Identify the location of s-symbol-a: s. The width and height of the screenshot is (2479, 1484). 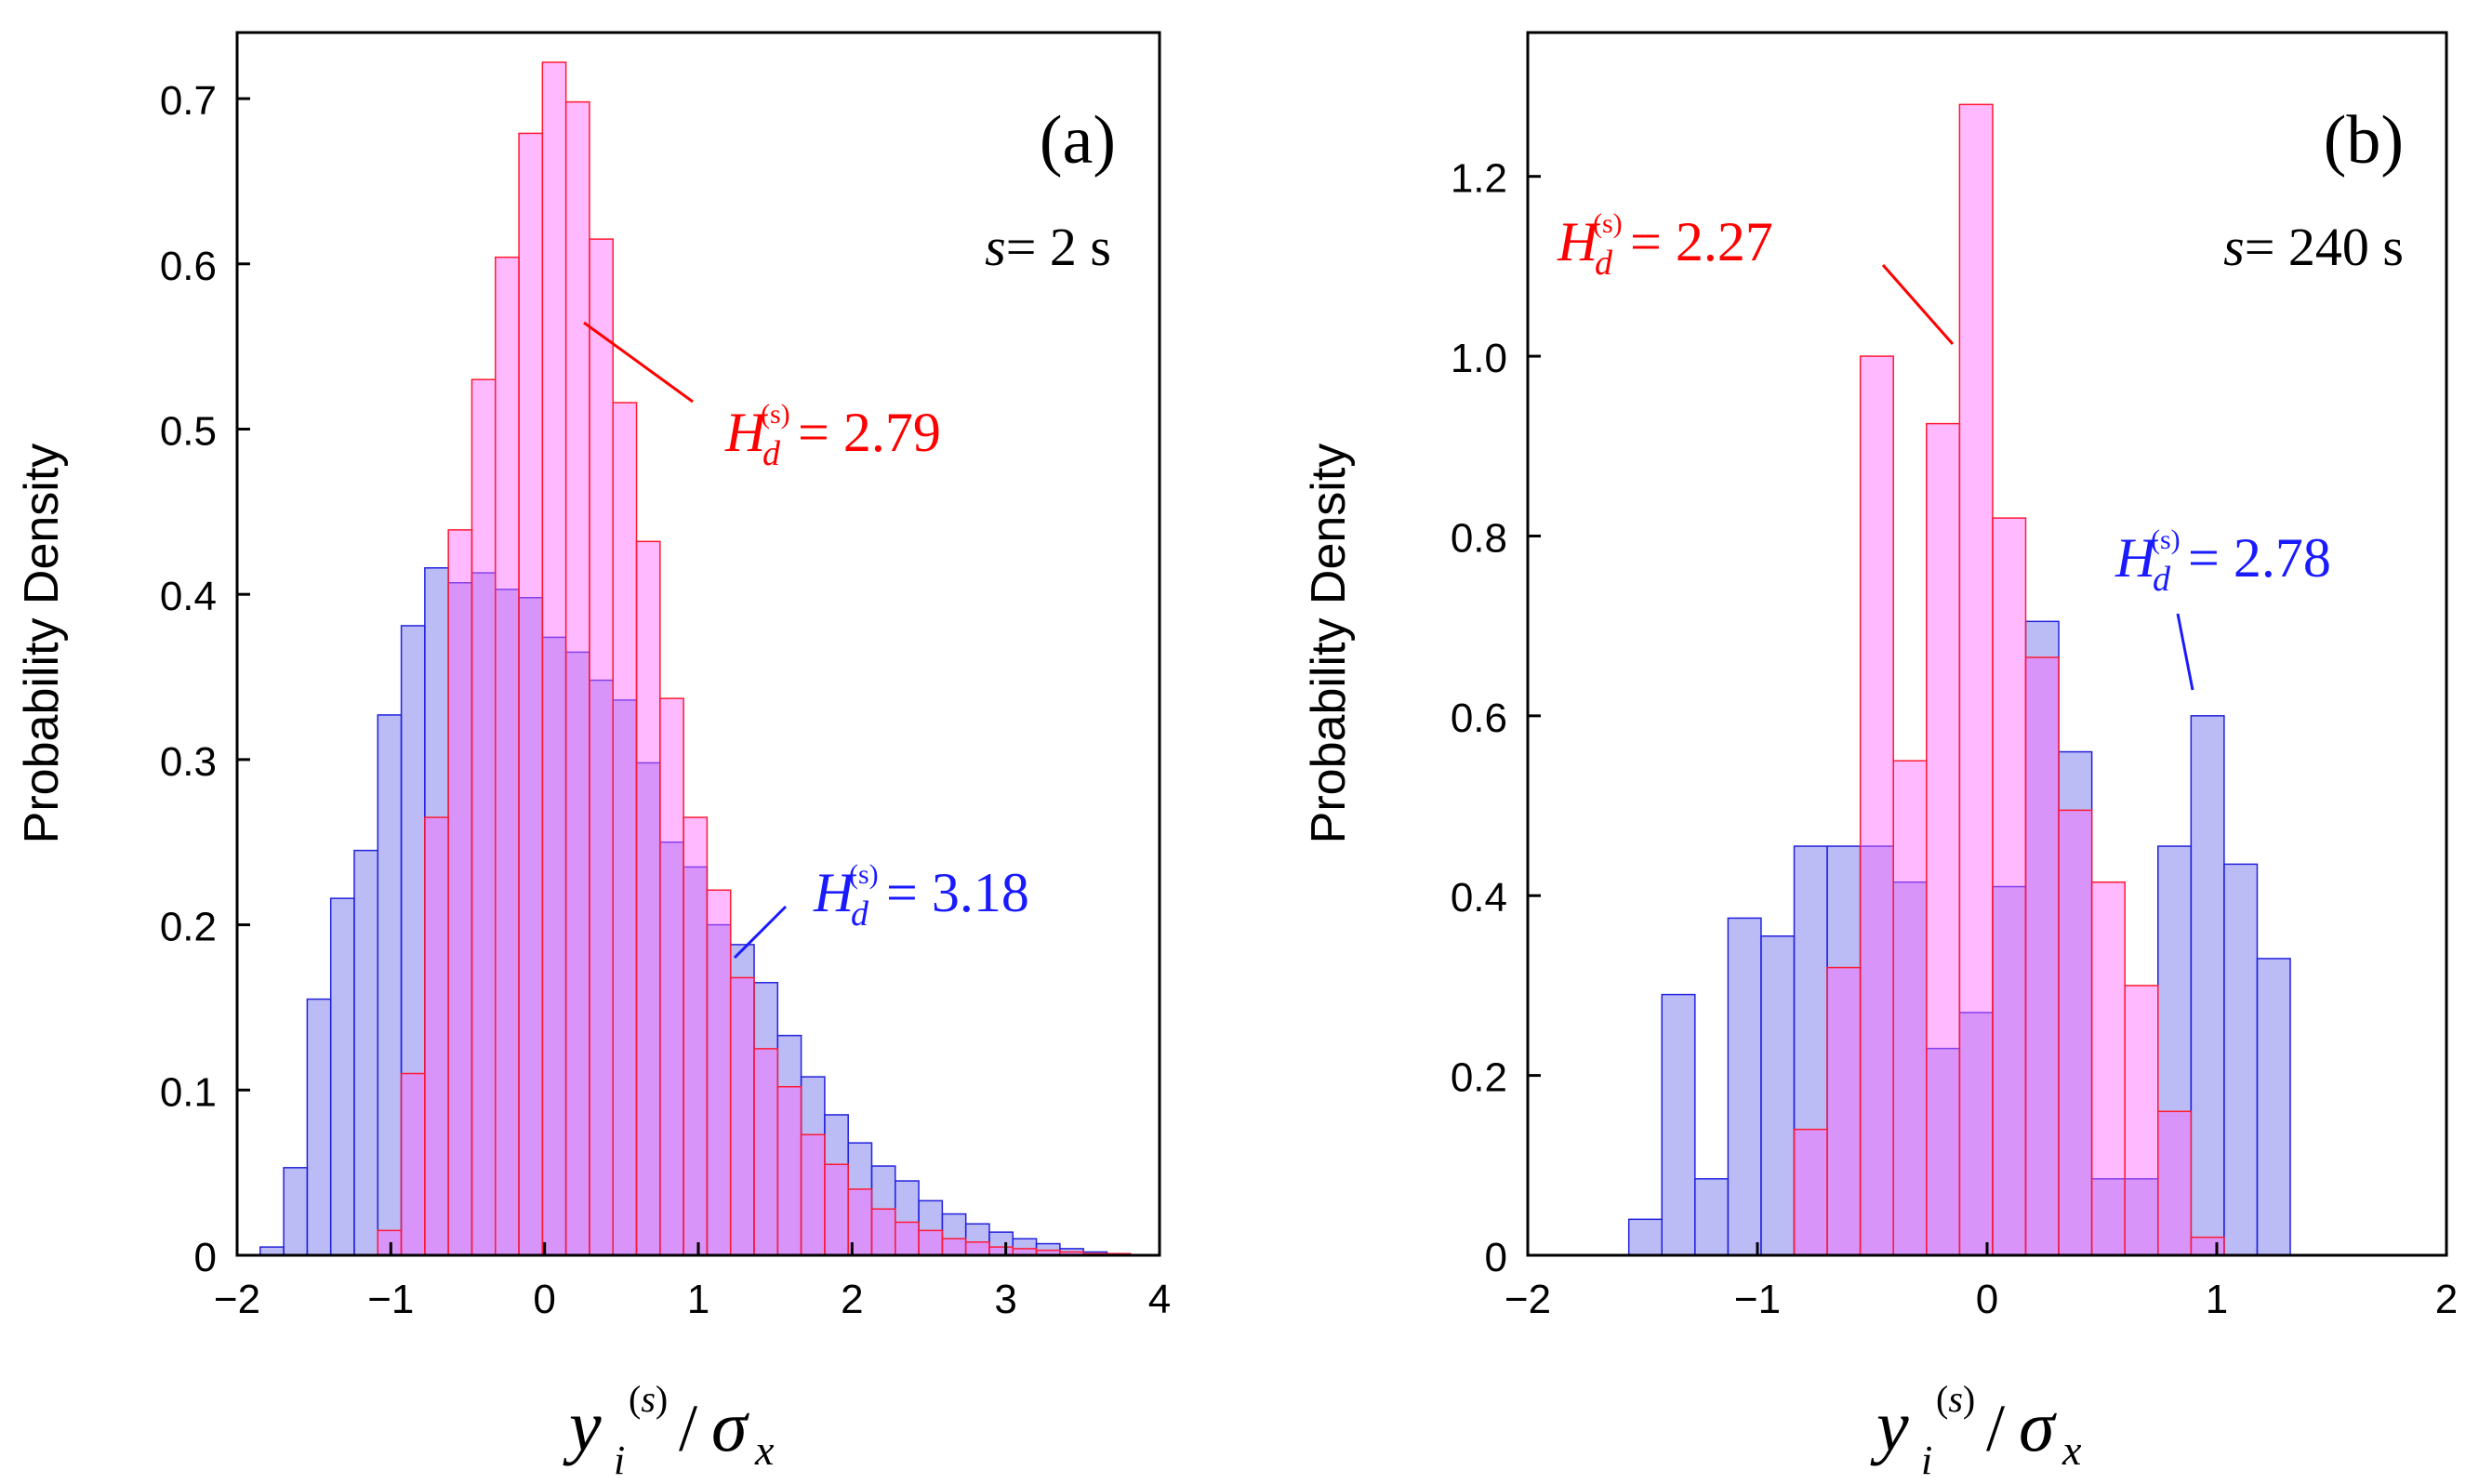
(995, 247).